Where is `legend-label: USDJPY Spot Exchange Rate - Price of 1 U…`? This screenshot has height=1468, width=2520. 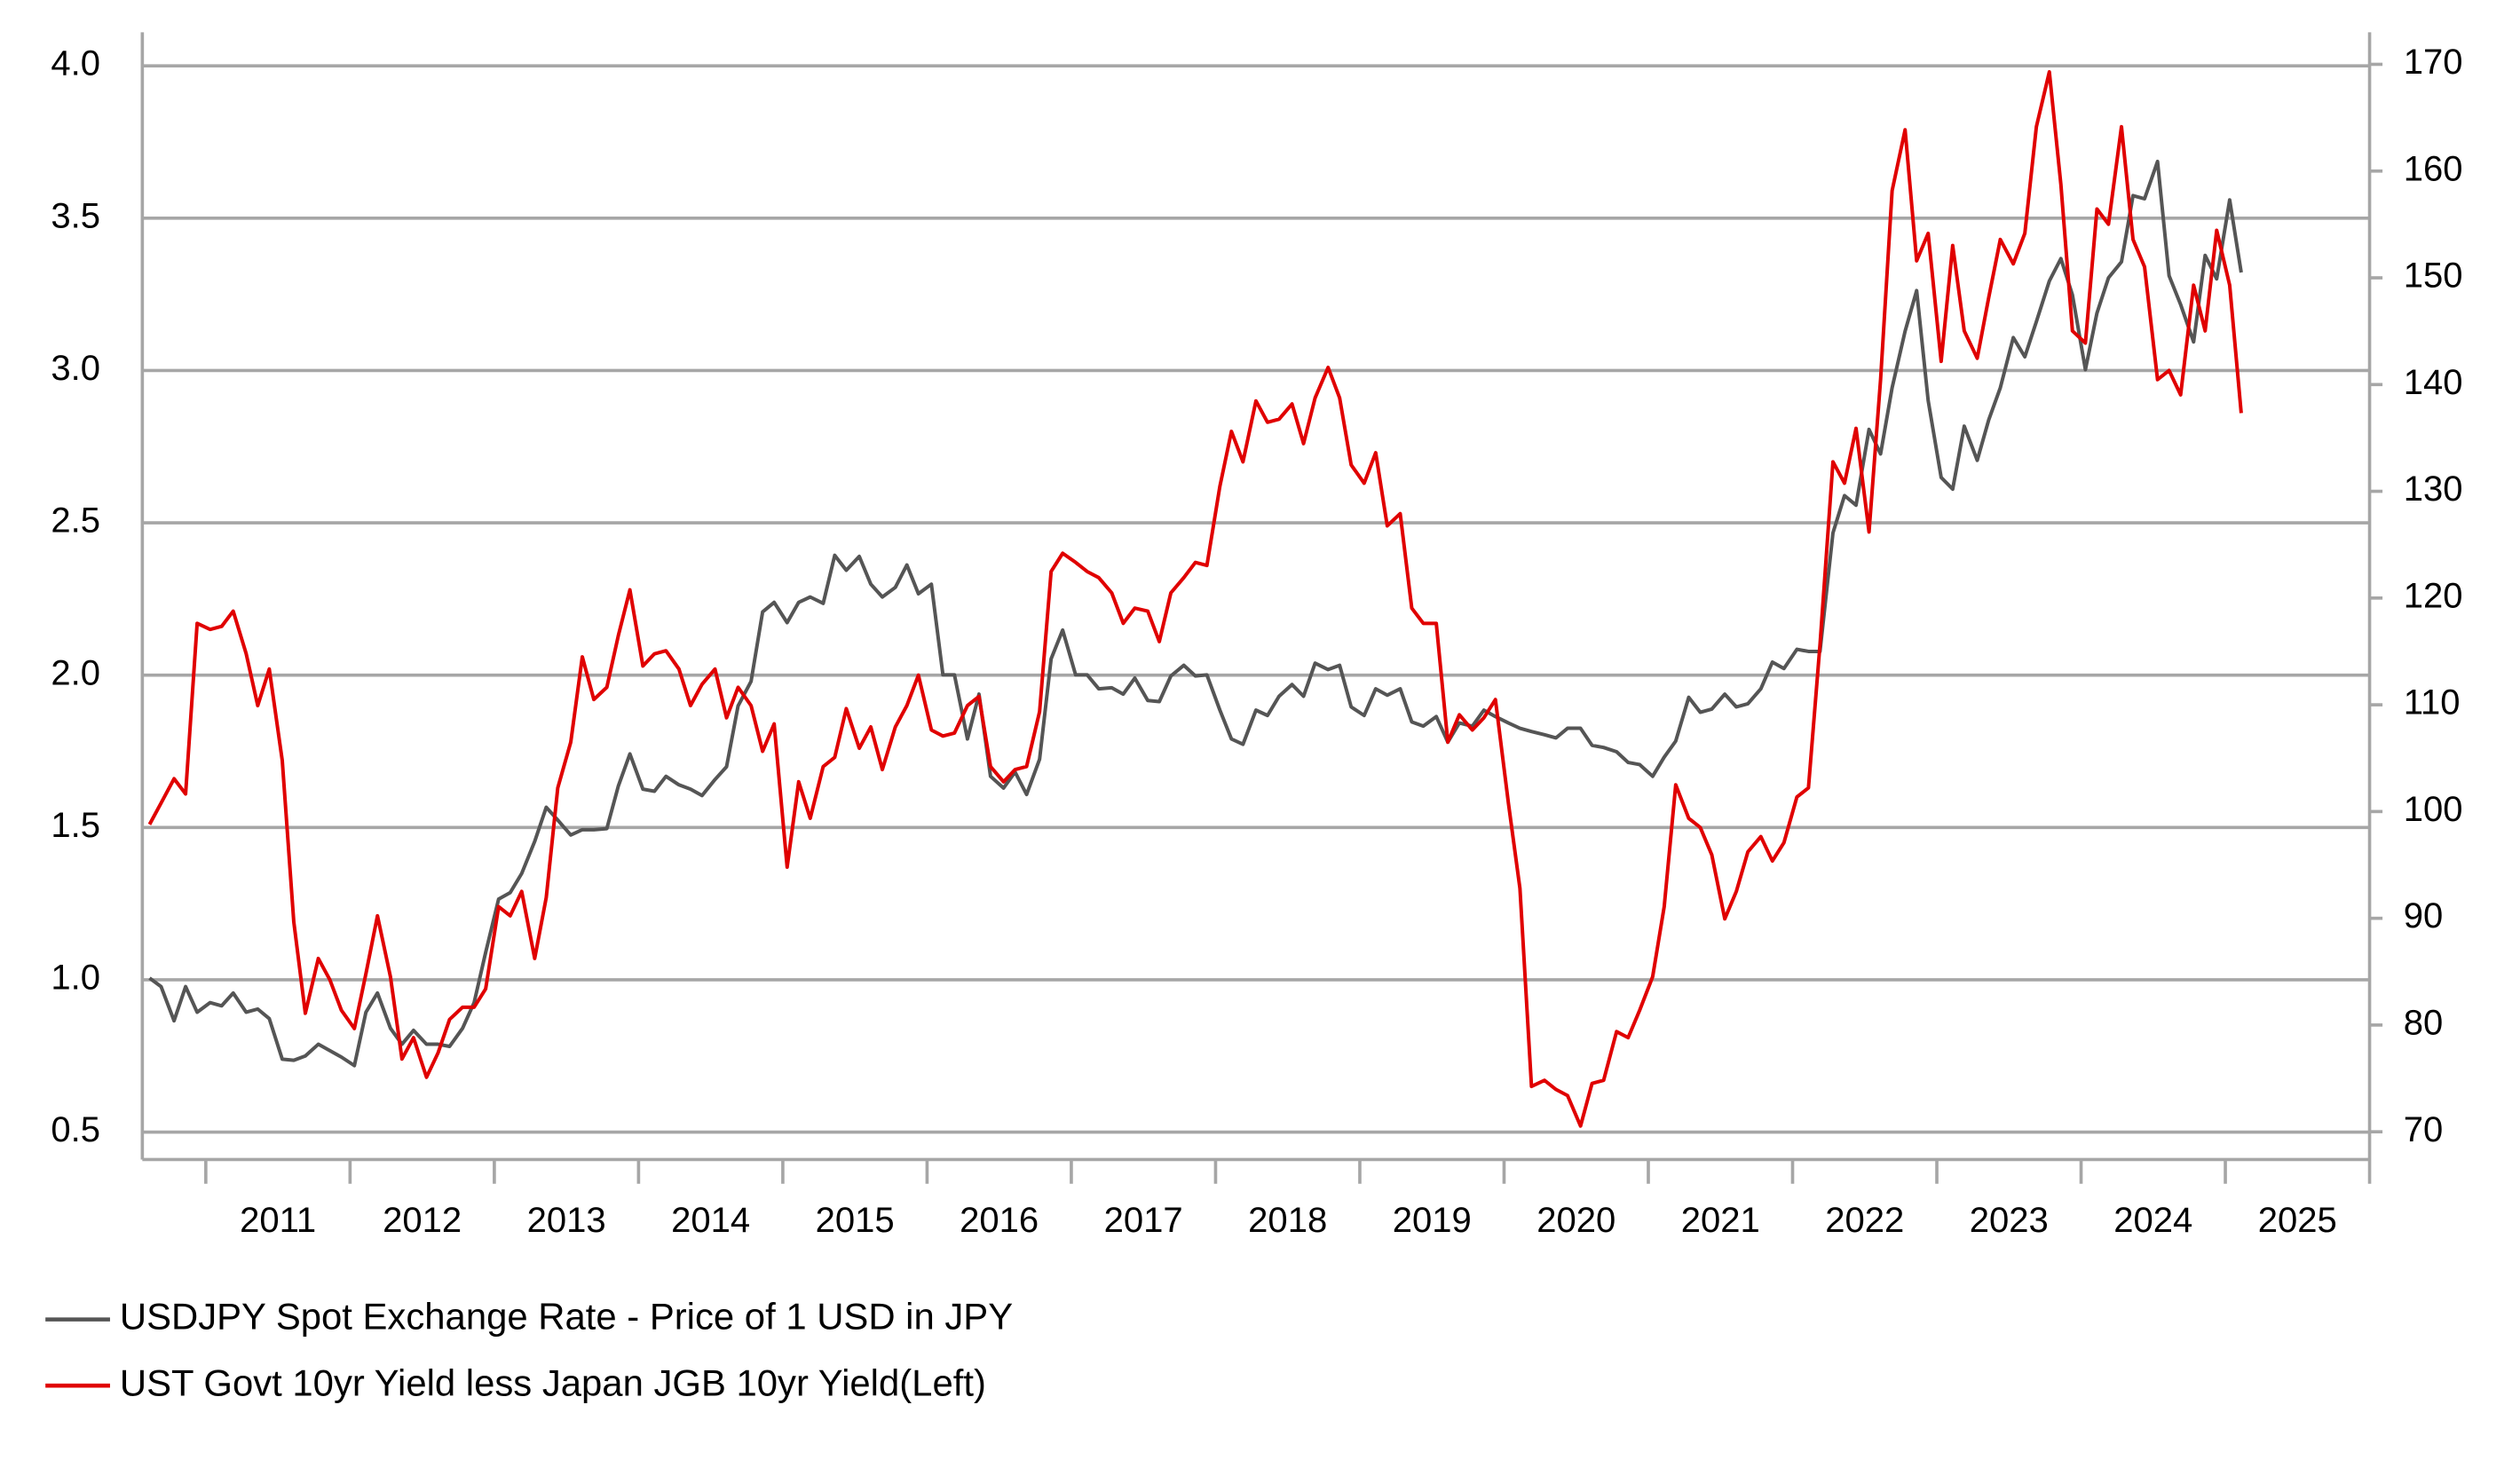 legend-label: USDJPY Spot Exchange Rate - Price of 1 U… is located at coordinates (566, 1317).